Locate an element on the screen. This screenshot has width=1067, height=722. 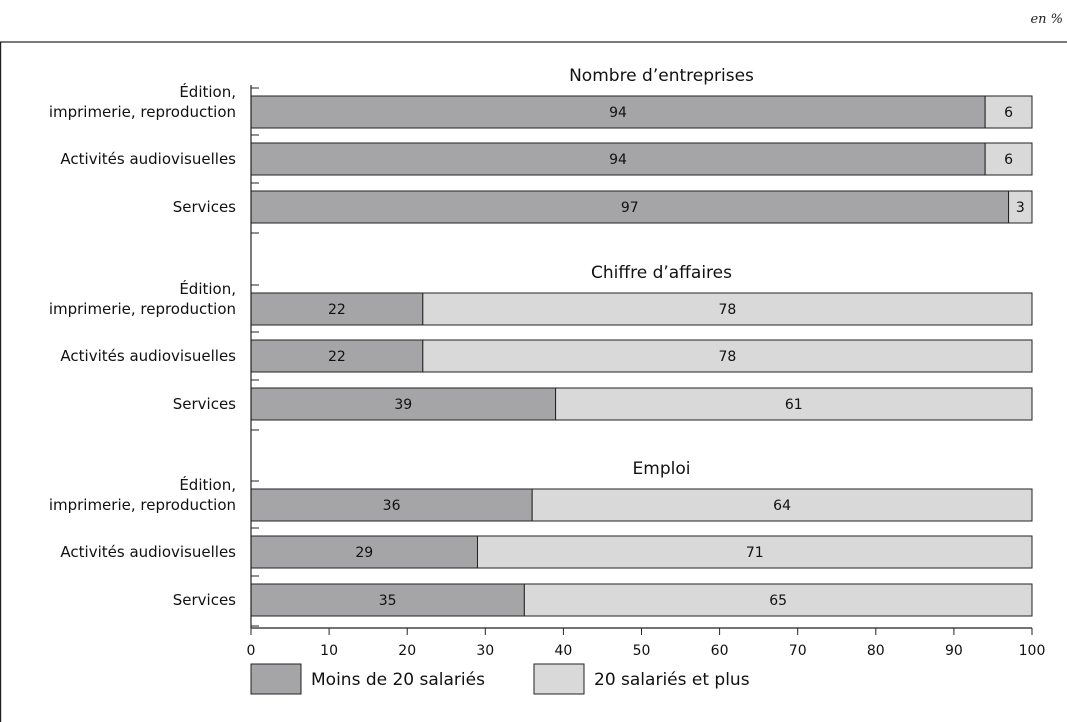
legend-swatch-moins is located at coordinates (276, 679).